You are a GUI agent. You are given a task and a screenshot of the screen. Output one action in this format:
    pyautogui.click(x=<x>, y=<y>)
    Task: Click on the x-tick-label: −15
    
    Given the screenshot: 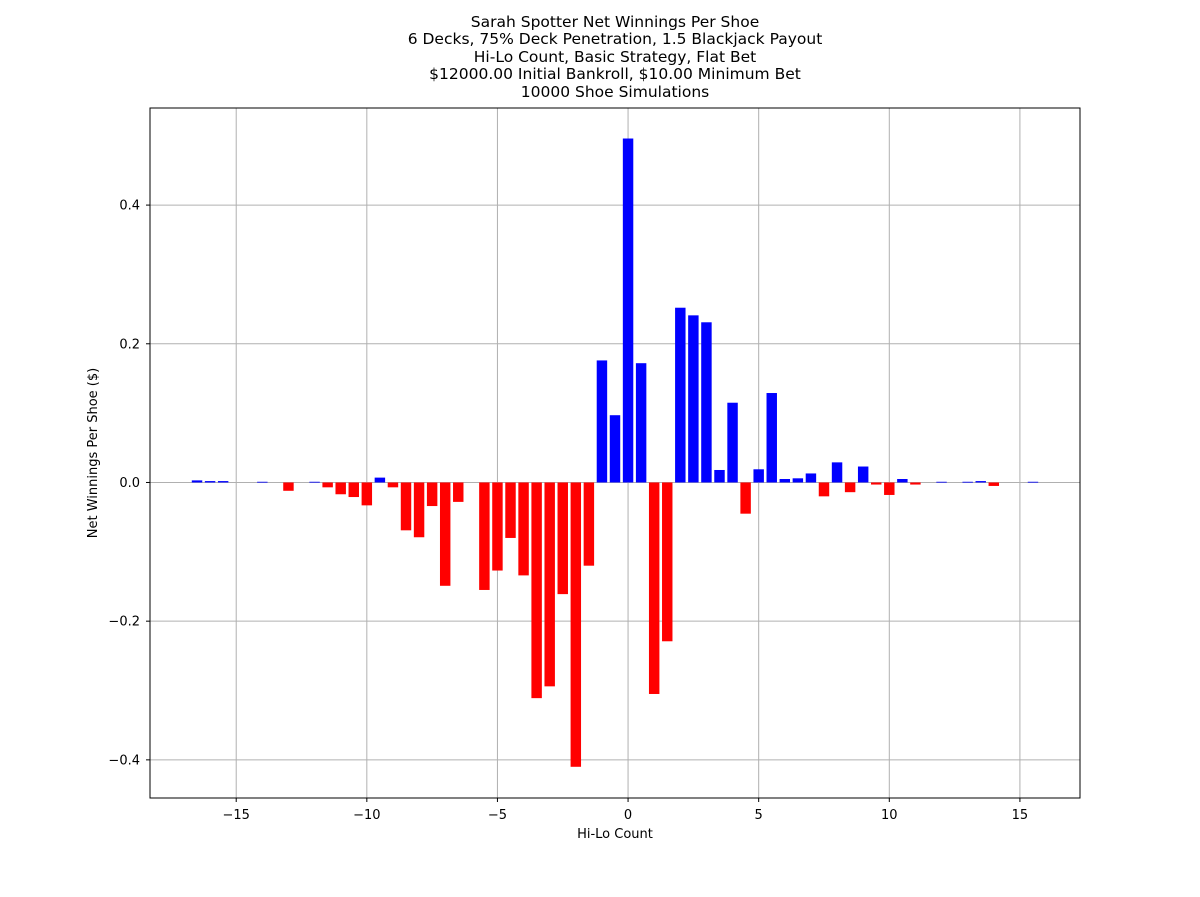 What is the action you would take?
    pyautogui.click(x=235, y=815)
    